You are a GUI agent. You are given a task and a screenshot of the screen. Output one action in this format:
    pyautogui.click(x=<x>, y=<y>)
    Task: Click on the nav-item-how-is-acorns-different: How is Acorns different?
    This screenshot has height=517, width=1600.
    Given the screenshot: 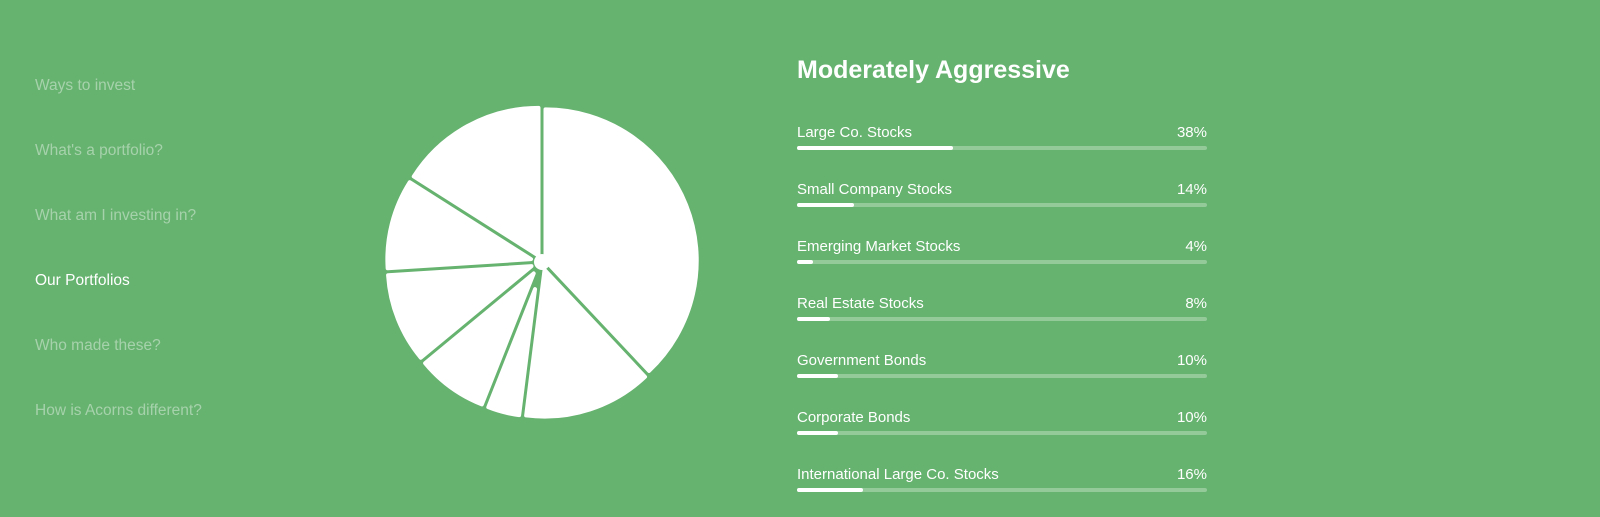 What is the action you would take?
    pyautogui.click(x=118, y=410)
    